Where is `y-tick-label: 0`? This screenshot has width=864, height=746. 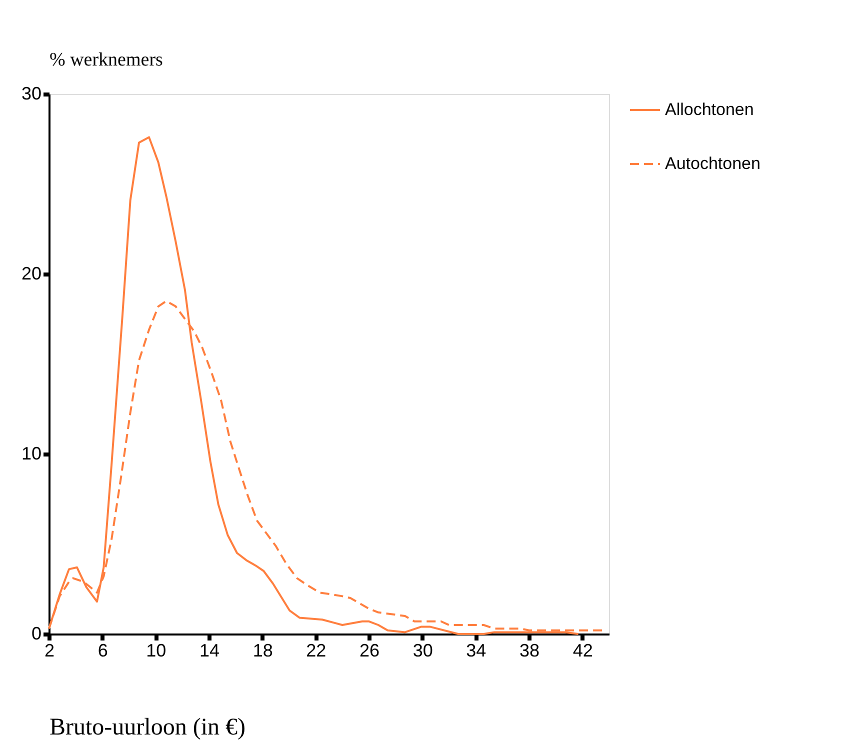
y-tick-label: 0 is located at coordinates (36, 634).